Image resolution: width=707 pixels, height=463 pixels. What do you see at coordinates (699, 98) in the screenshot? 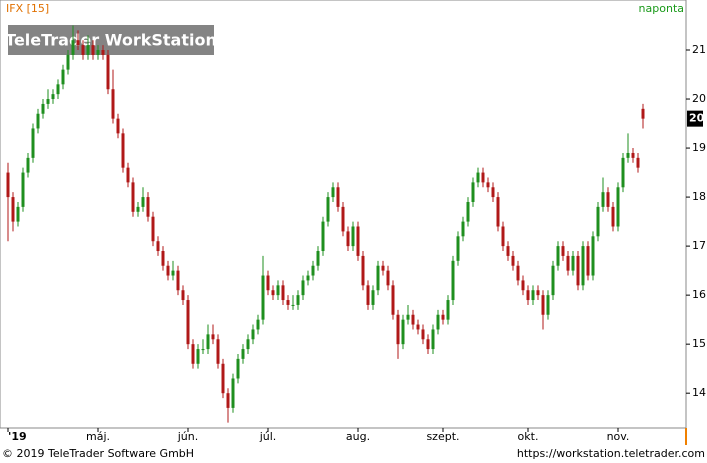
I see `y-tick-label: 20` at bounding box center [699, 98].